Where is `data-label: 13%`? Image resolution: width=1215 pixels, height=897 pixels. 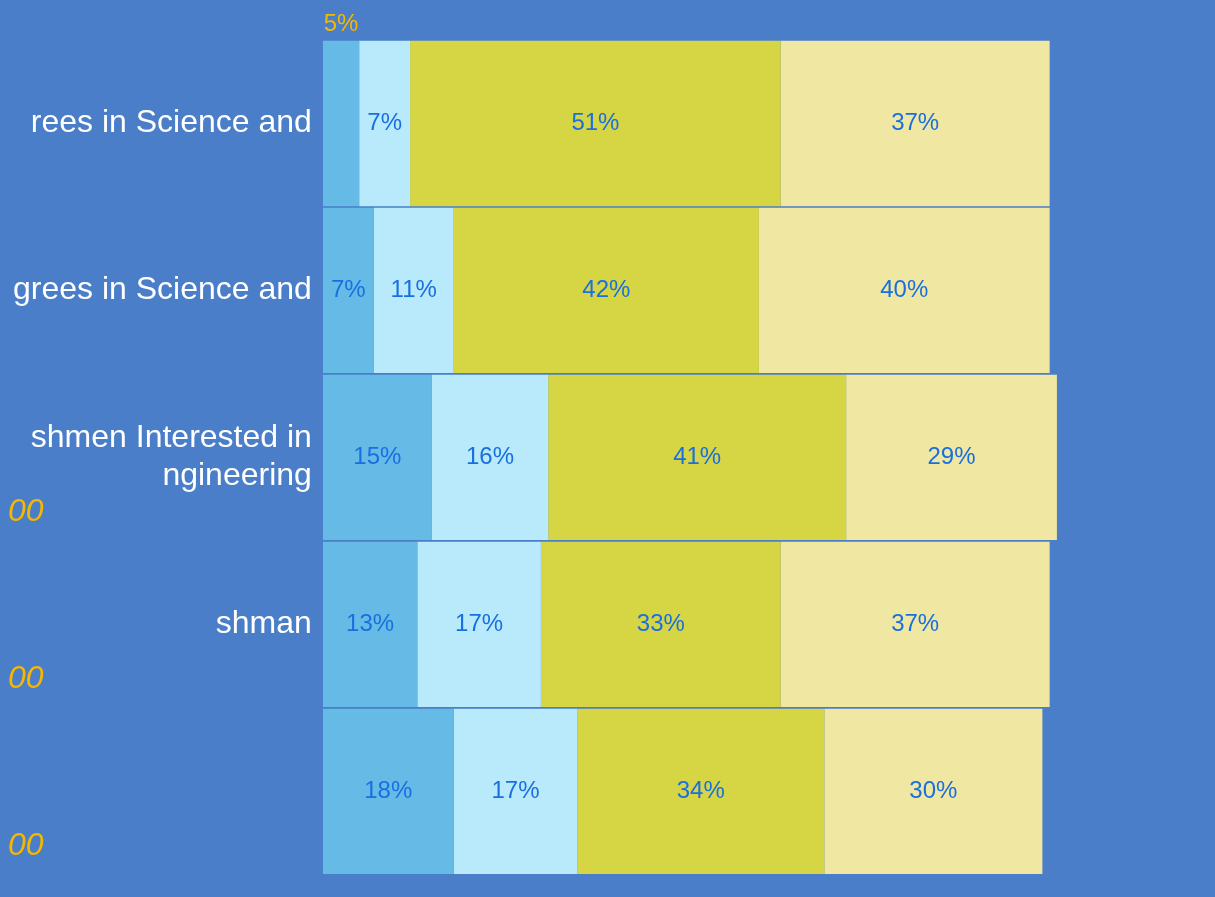
data-label: 13% is located at coordinates (370, 622).